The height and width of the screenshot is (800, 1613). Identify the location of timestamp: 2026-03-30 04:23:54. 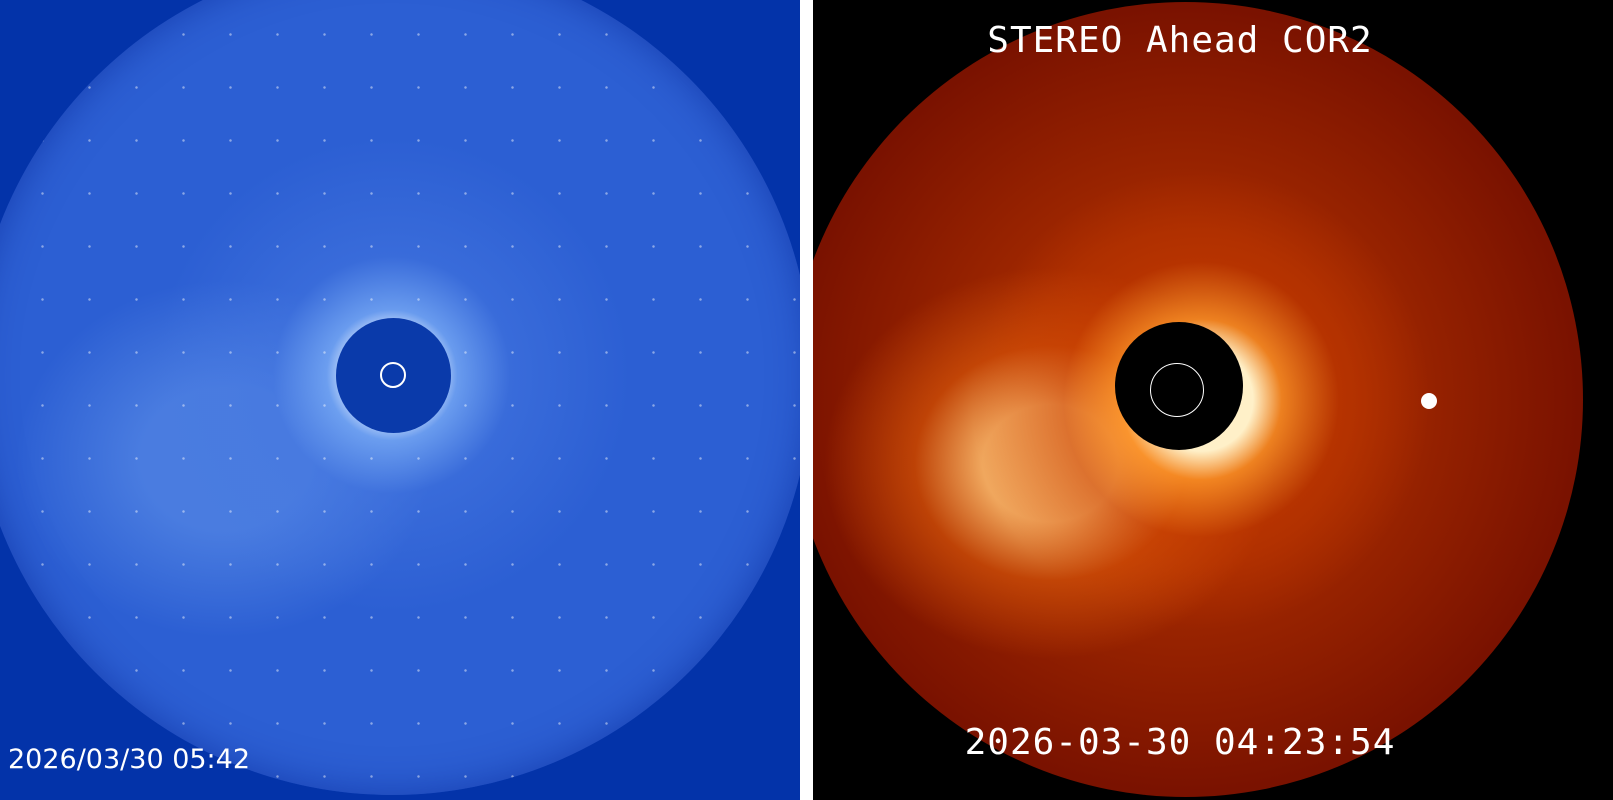
(1180, 742).